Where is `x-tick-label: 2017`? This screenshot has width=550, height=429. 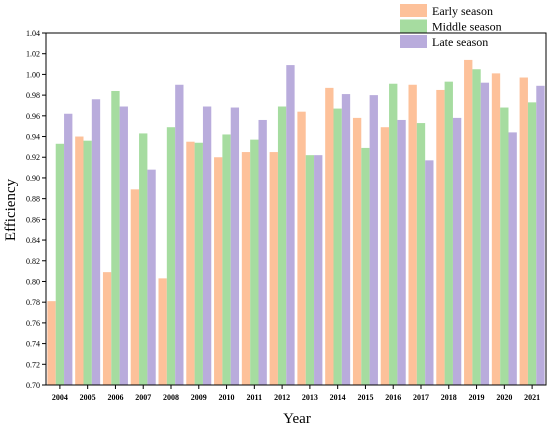
x-tick-label: 2017 is located at coordinates (421, 397).